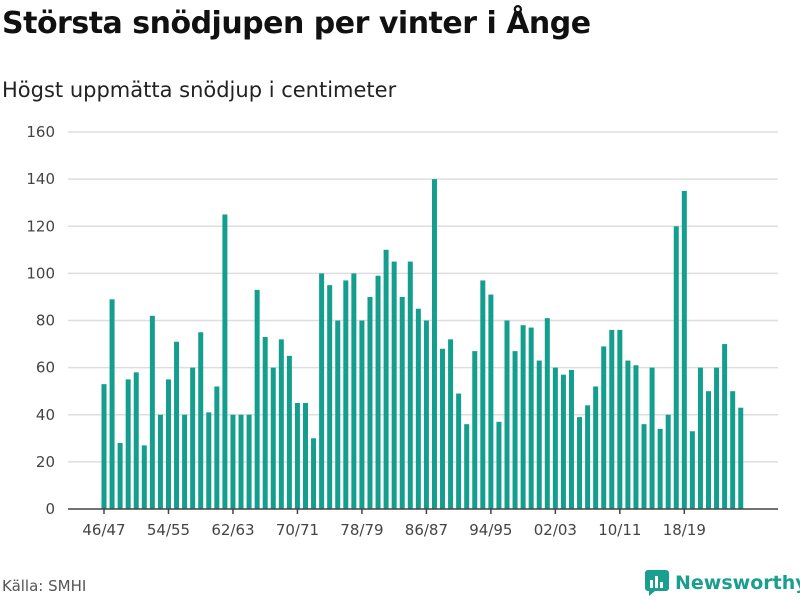 This screenshot has height=600, width=800. What do you see at coordinates (225, 361) in the screenshot?
I see `bar-61/62` at bounding box center [225, 361].